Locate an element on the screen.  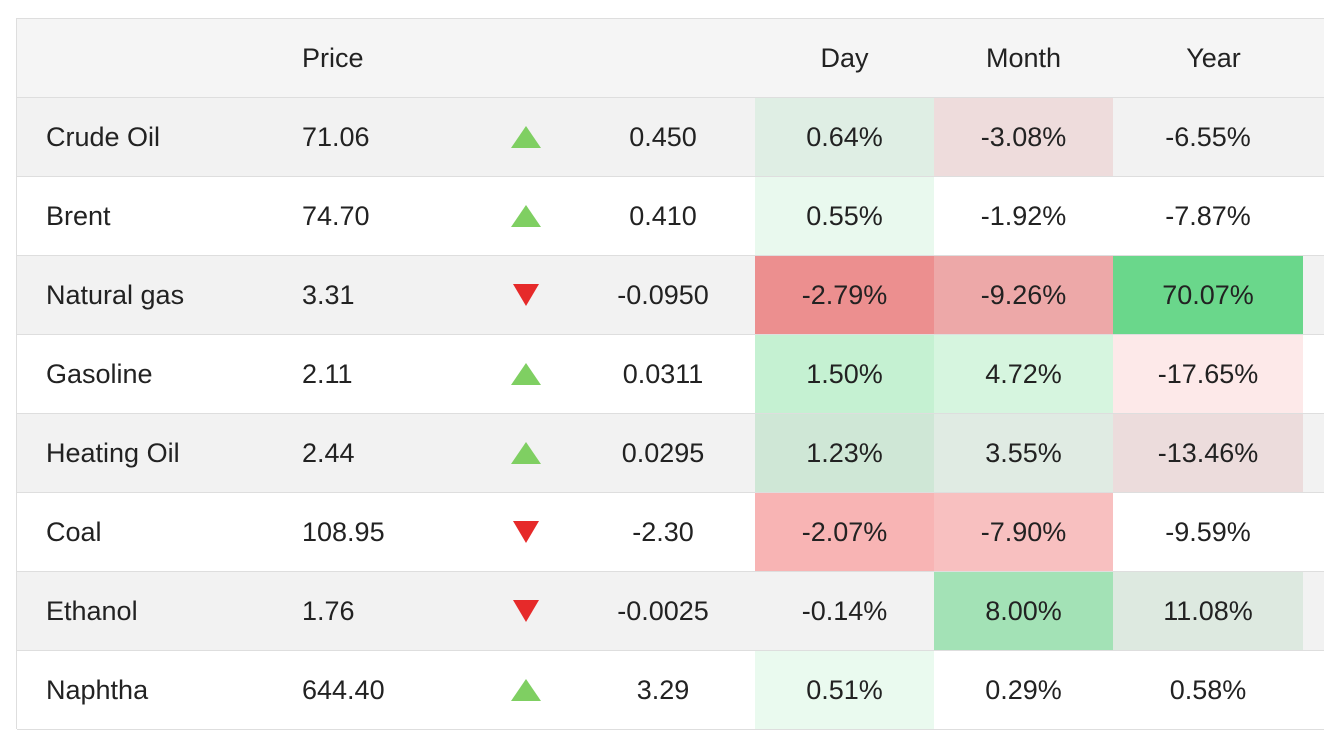
price-value: 644.40 is located at coordinates (343, 689).